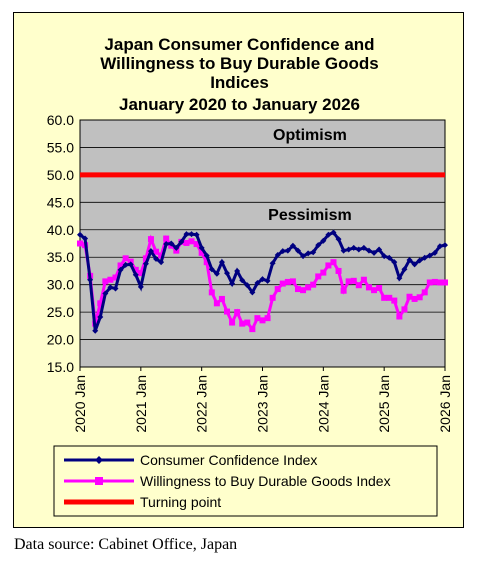 The image size is (484, 564). I want to click on y-tick-label: 45.0, so click(60, 202).